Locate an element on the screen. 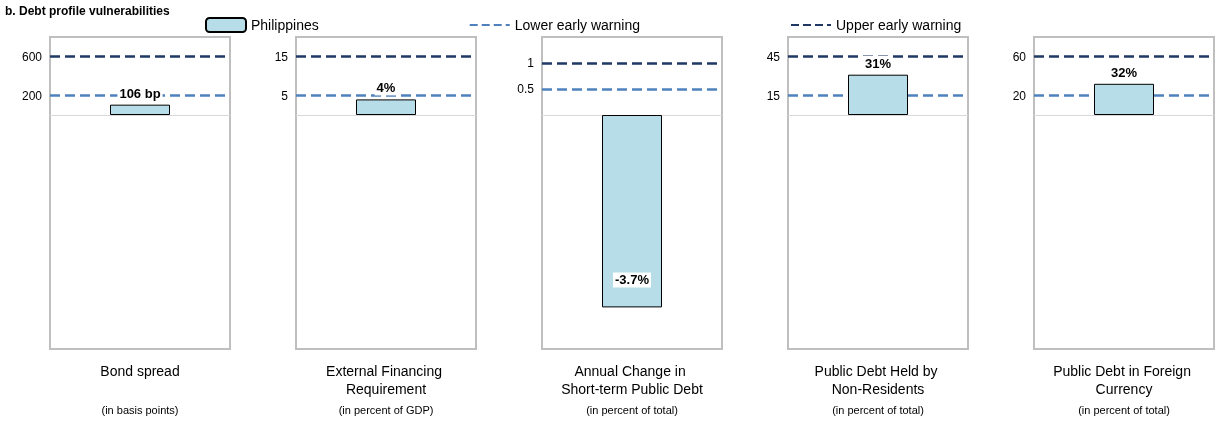 This screenshot has height=434, width=1230. data-label: 32% is located at coordinates (1124, 72).